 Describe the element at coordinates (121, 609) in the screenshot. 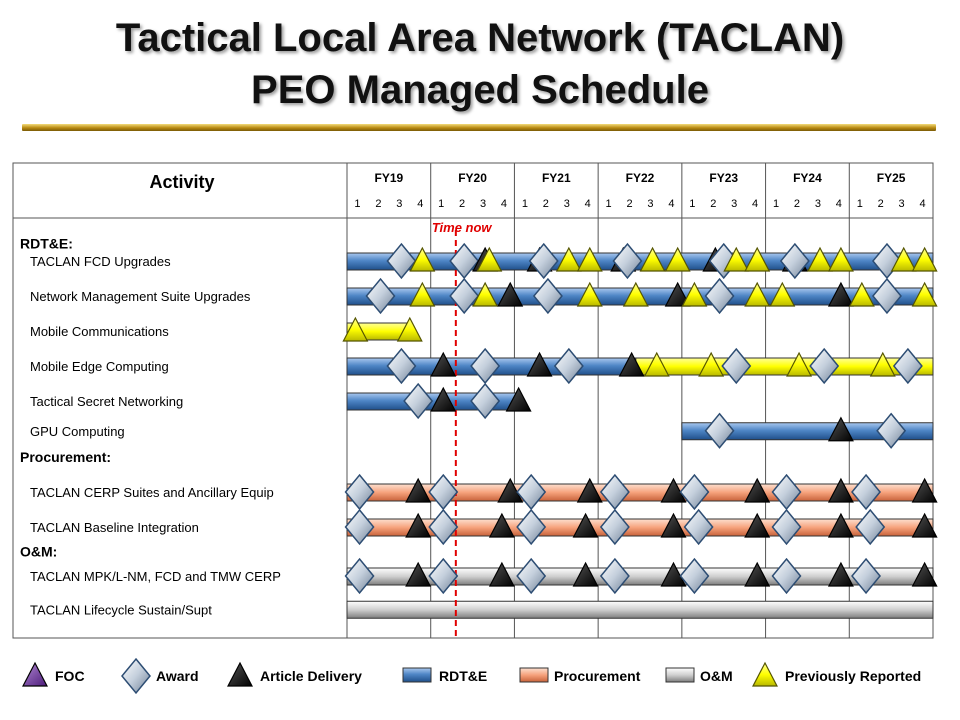

I see `activity-label: TACLAN Lifecycle Sustain/Supt` at that location.